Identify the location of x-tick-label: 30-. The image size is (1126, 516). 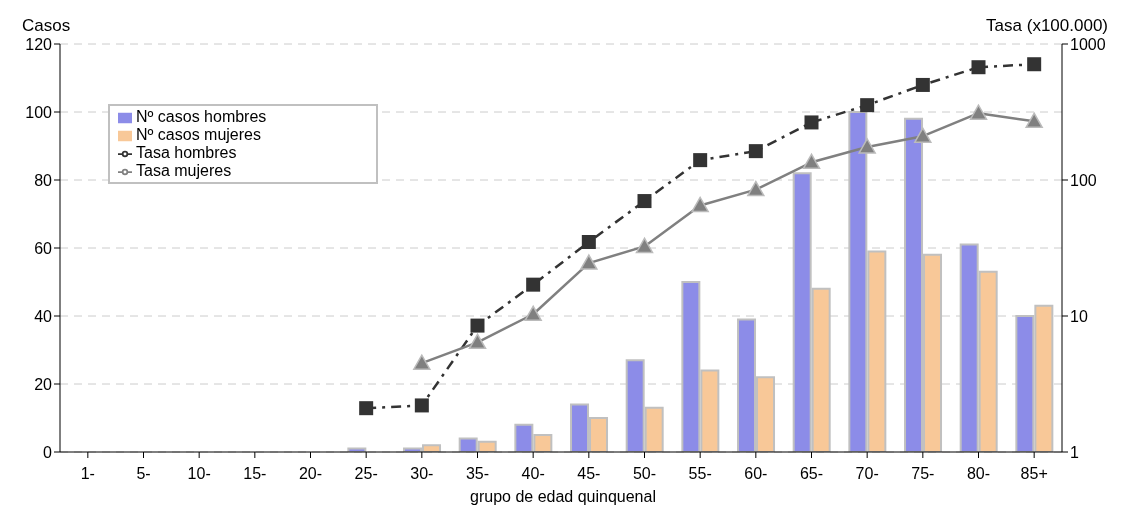
(422, 474).